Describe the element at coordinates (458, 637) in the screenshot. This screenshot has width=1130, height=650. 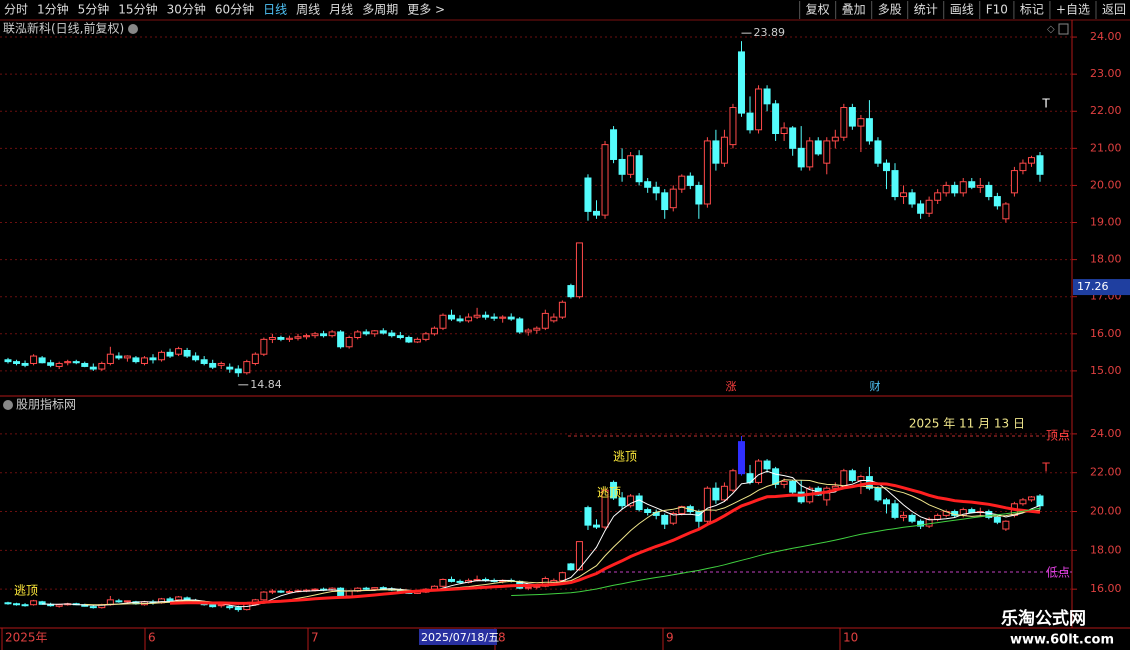
I see `cursor-date-box` at that location.